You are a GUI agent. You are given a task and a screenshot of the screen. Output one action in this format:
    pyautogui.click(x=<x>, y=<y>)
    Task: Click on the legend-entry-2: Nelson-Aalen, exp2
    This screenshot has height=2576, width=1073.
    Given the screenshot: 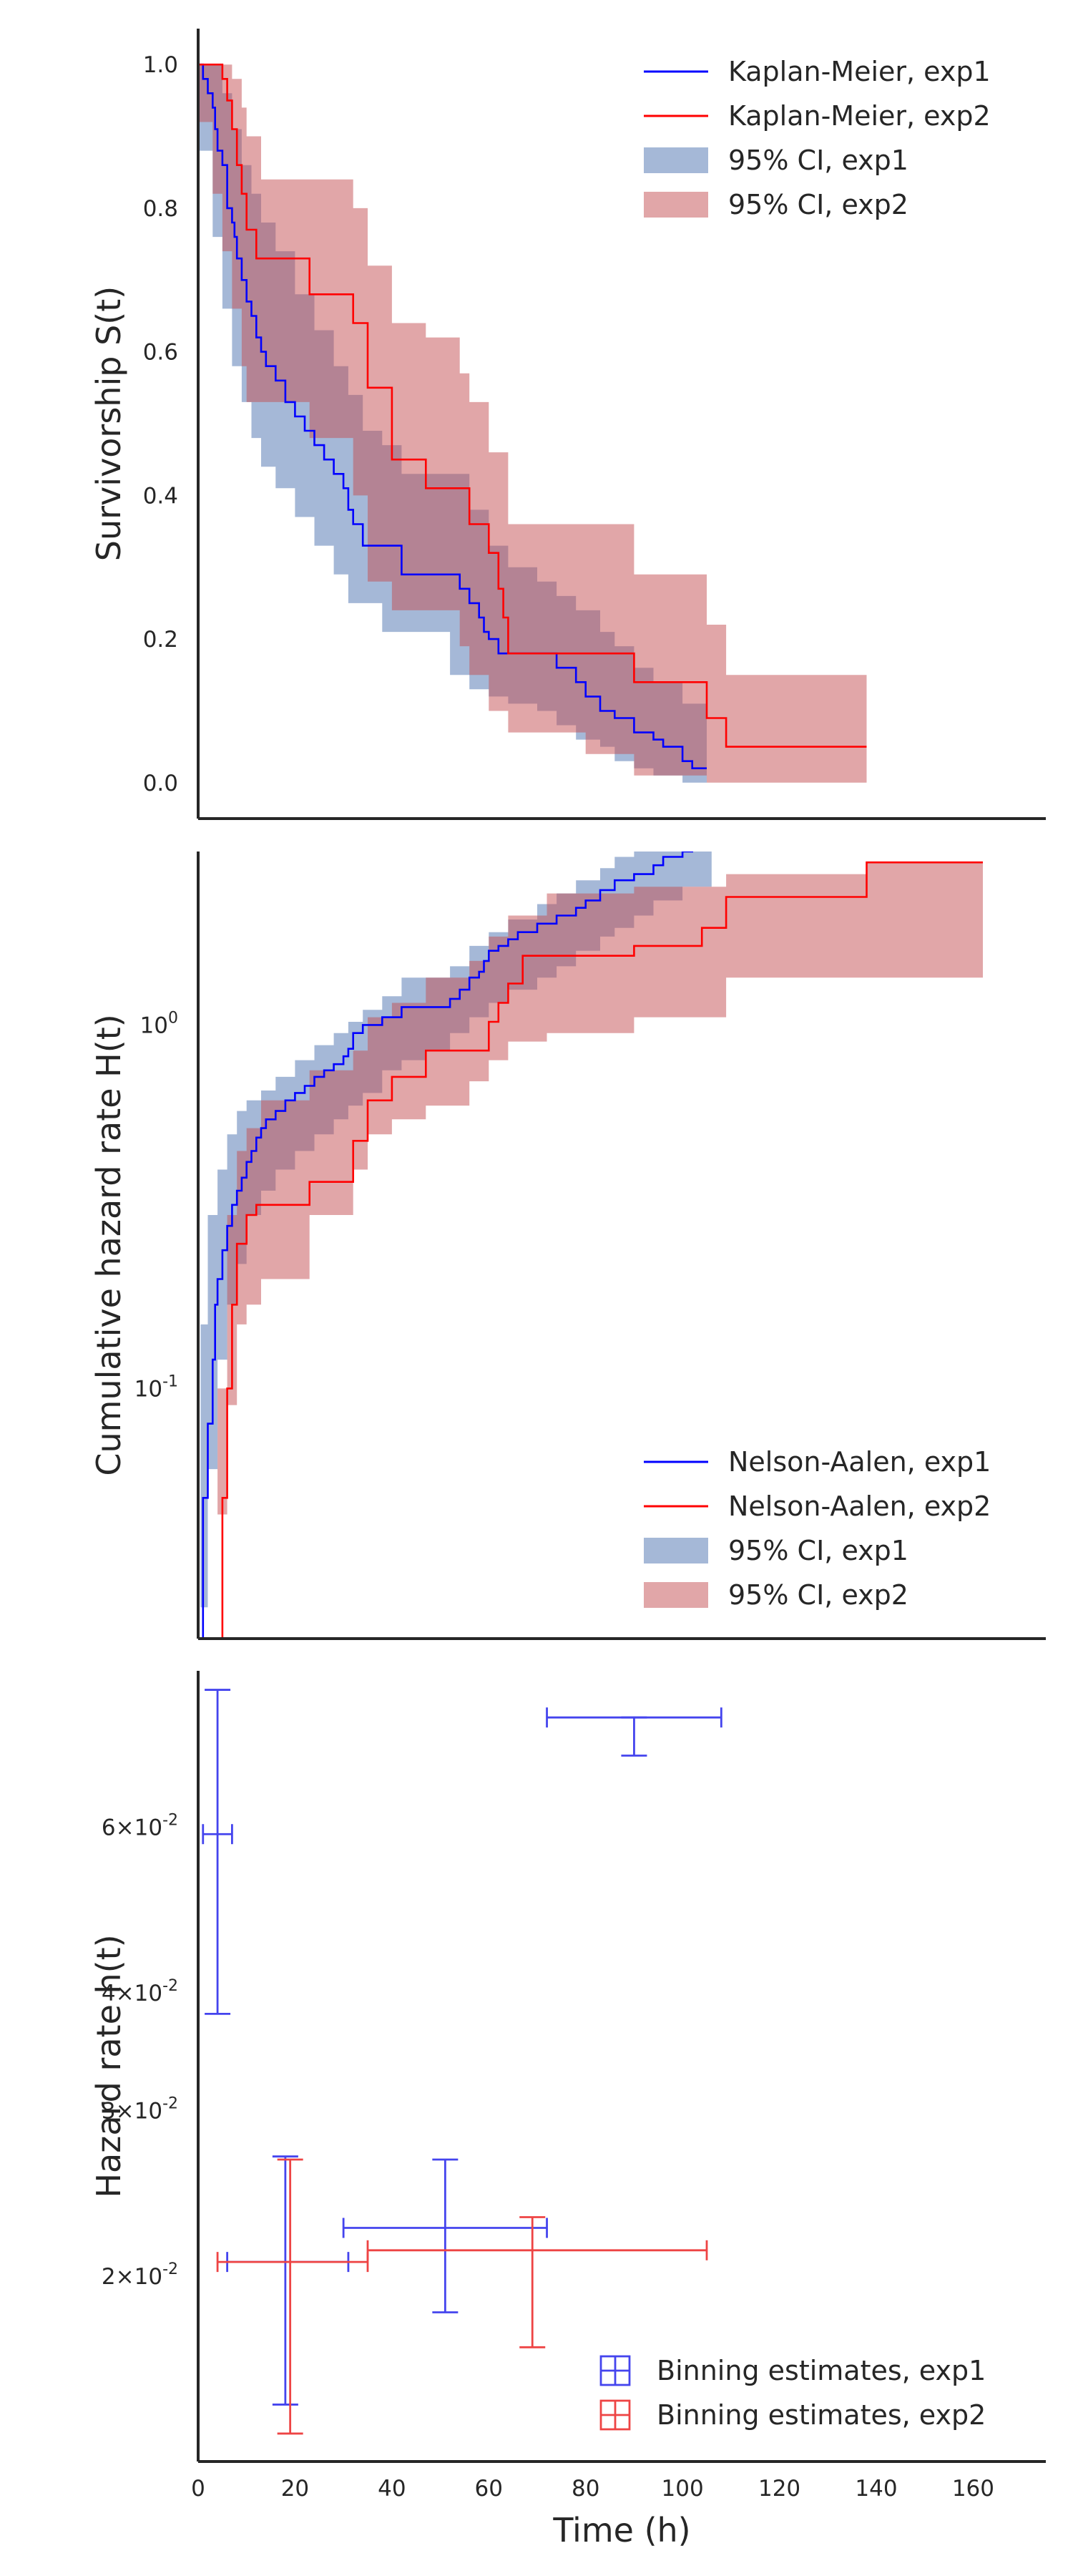 What is the action you would take?
    pyautogui.click(x=817, y=1506)
    